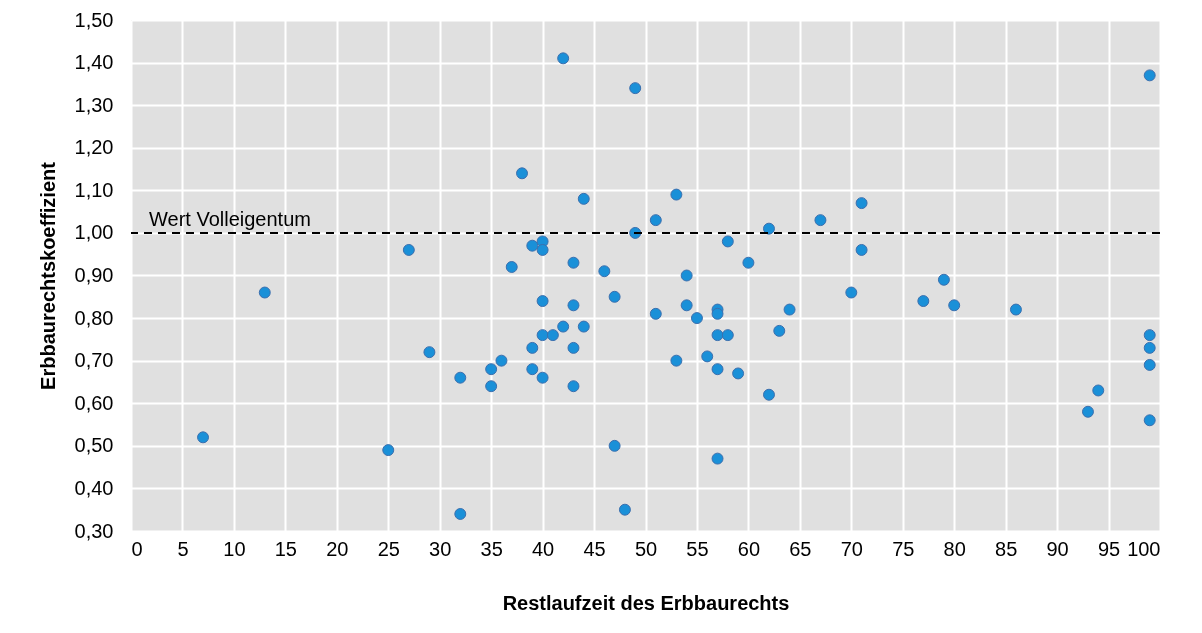 The width and height of the screenshot is (1202, 633). I want to click on x-tick-label: 20, so click(337, 548).